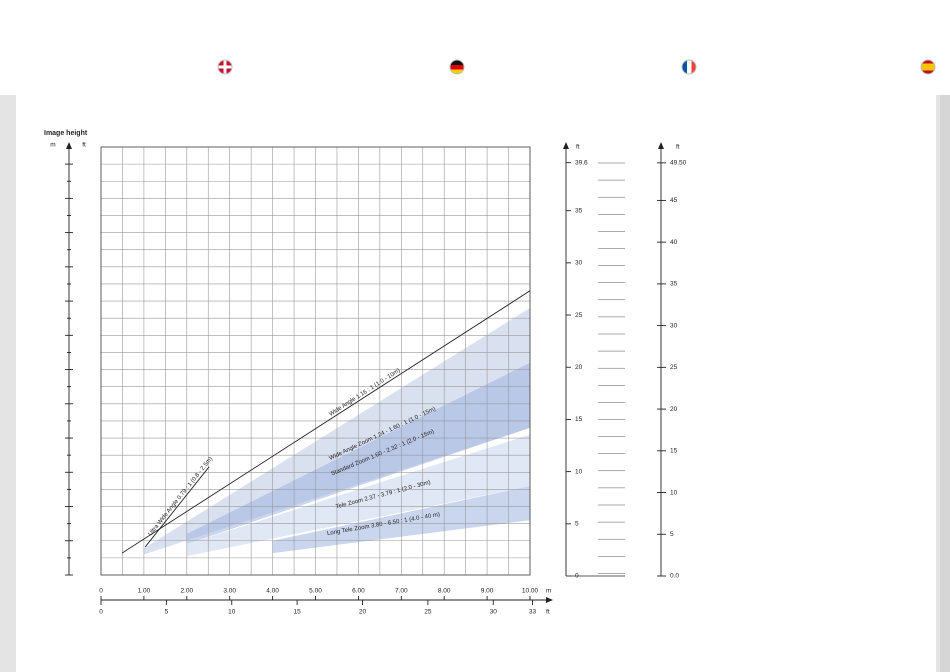 This screenshot has height=672, width=950. Describe the element at coordinates (674, 200) in the screenshot. I see `y3-tick-label: 45` at that location.